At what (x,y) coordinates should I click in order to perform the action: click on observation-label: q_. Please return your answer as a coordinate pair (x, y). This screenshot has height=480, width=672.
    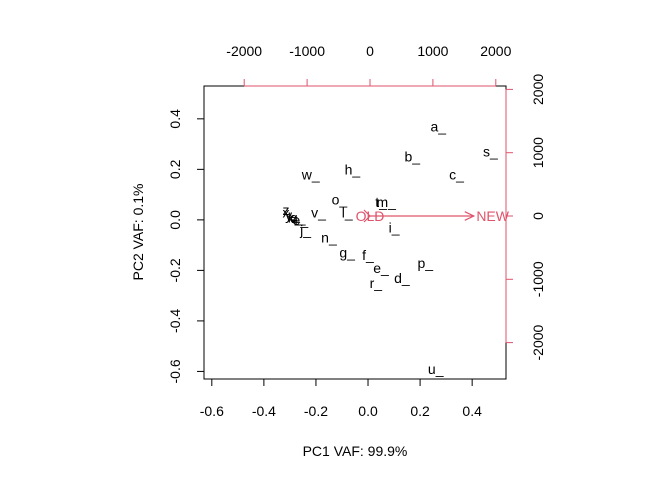
    Looking at the image, I should click on (298, 217).